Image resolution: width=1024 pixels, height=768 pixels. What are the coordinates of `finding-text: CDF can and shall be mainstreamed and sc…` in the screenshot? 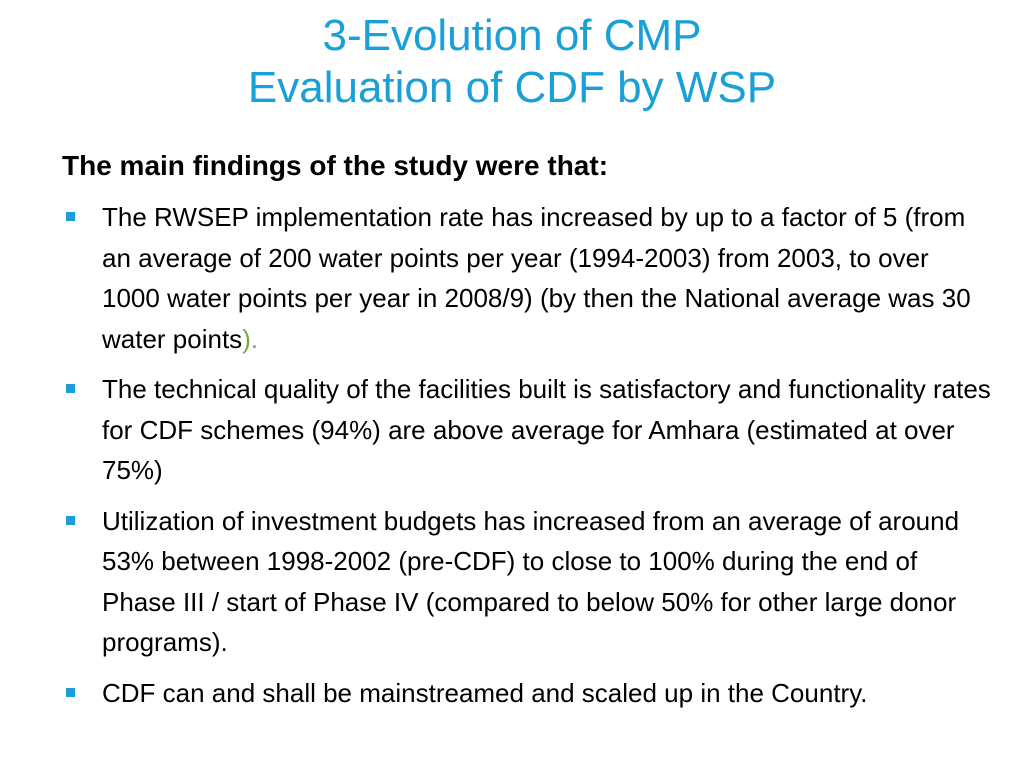 It's located at (485, 692).